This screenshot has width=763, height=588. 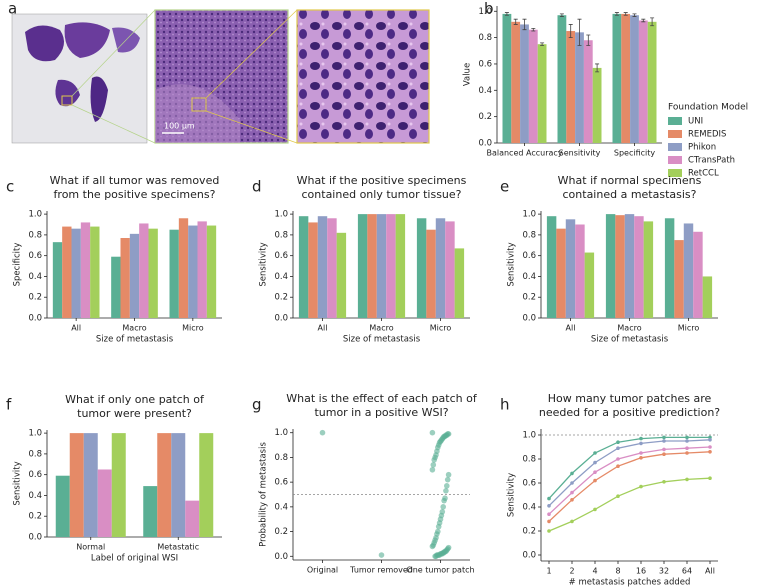 I want to click on x-tick-label: Specificity, so click(x=634, y=153).